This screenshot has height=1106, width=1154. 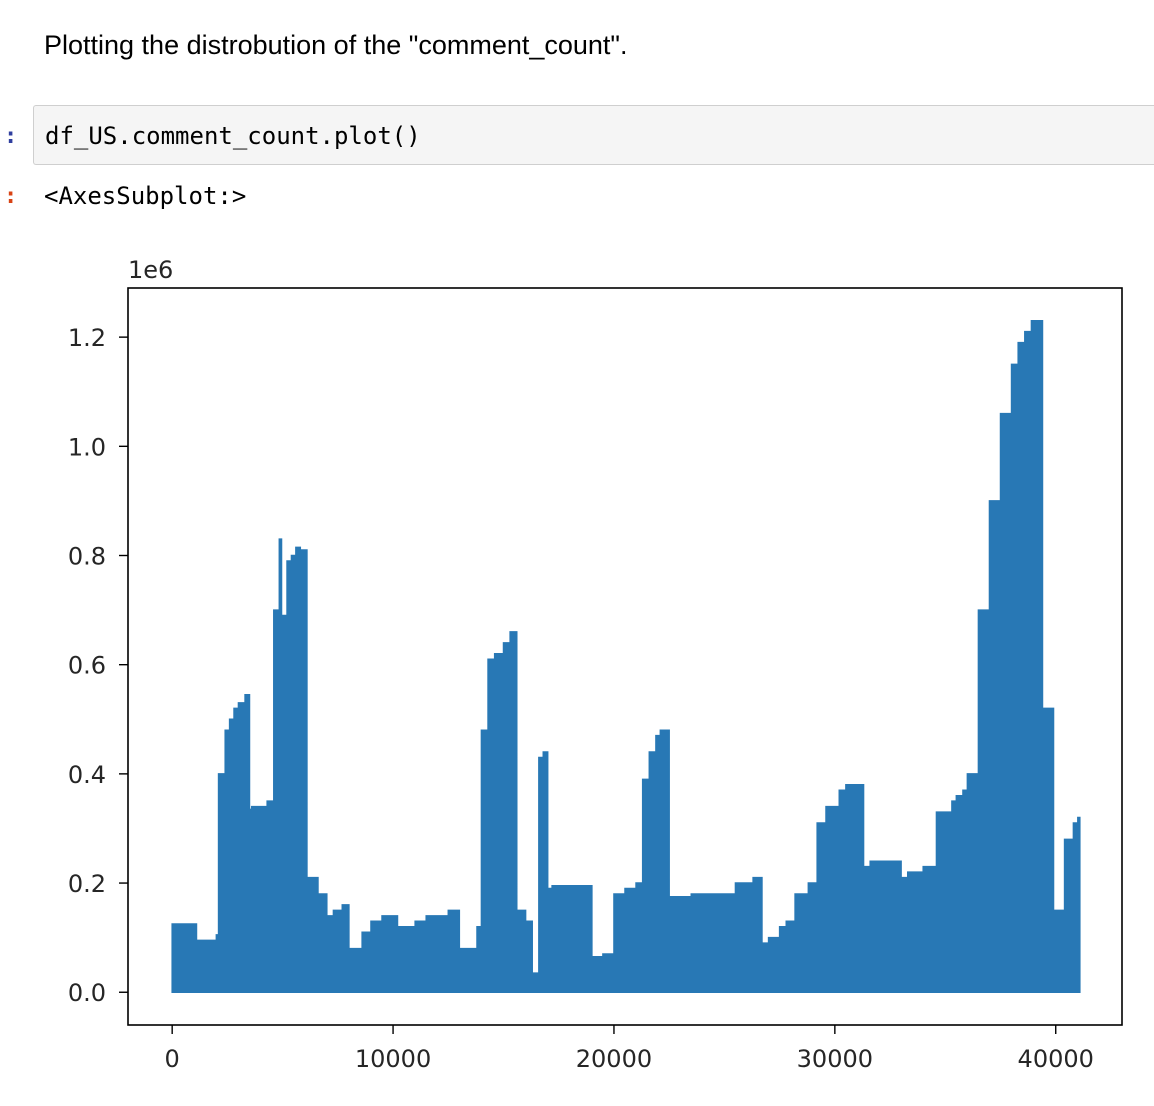 I want to click on y-tick-label: 0.2, so click(x=87, y=884).